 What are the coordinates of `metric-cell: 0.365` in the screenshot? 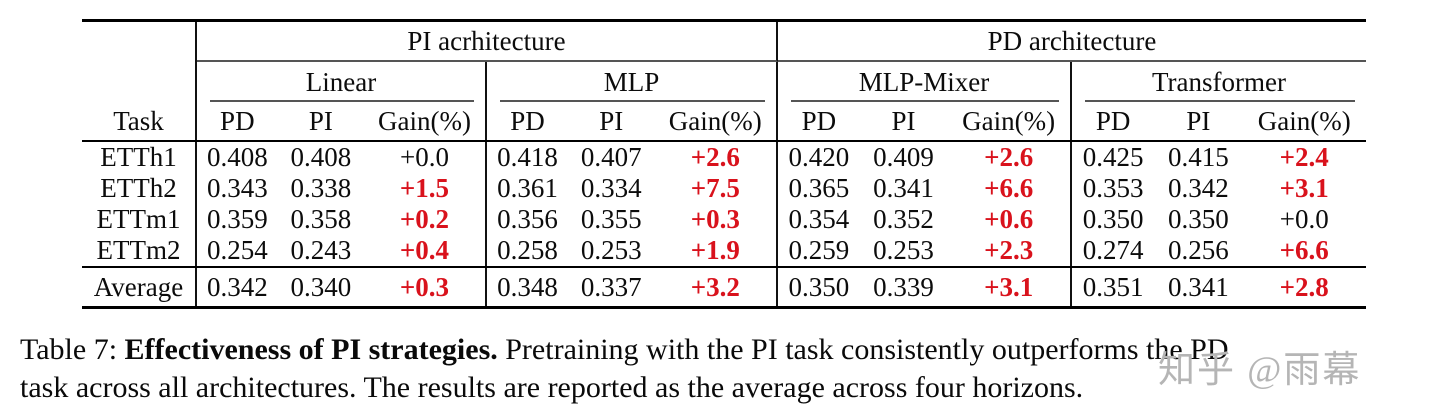 It's located at (819, 188).